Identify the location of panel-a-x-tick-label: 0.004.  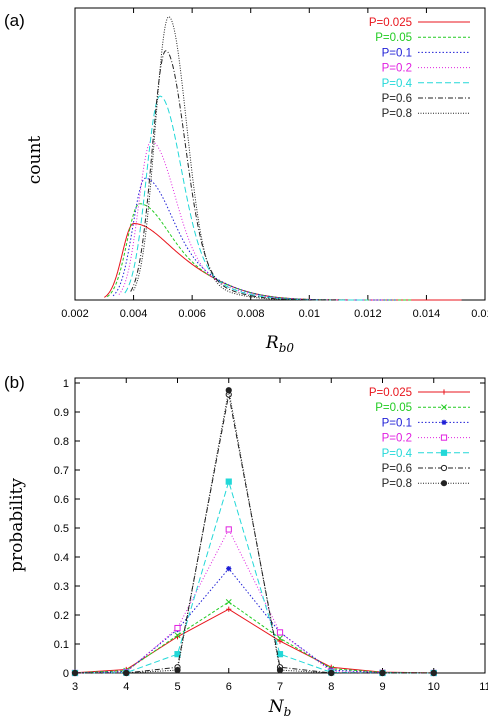
(134, 314).